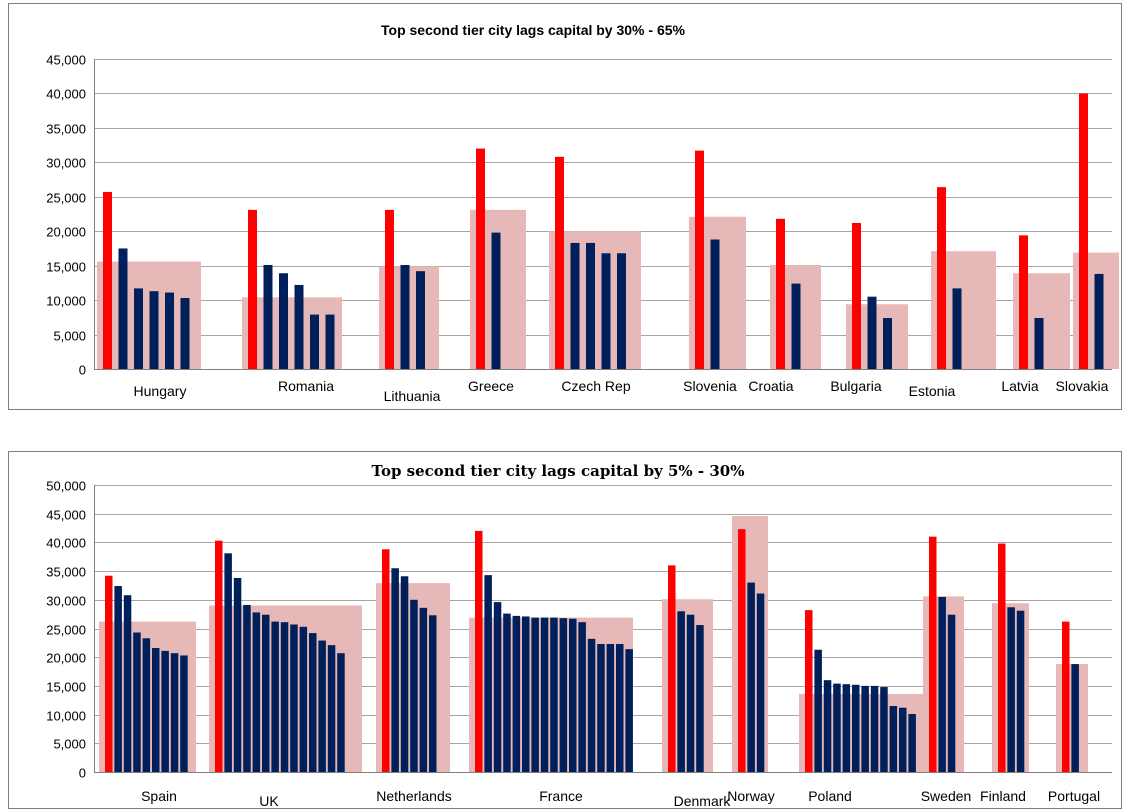 The width and height of the screenshot is (1123, 810). What do you see at coordinates (159, 796) in the screenshot?
I see `country-label: Spain` at bounding box center [159, 796].